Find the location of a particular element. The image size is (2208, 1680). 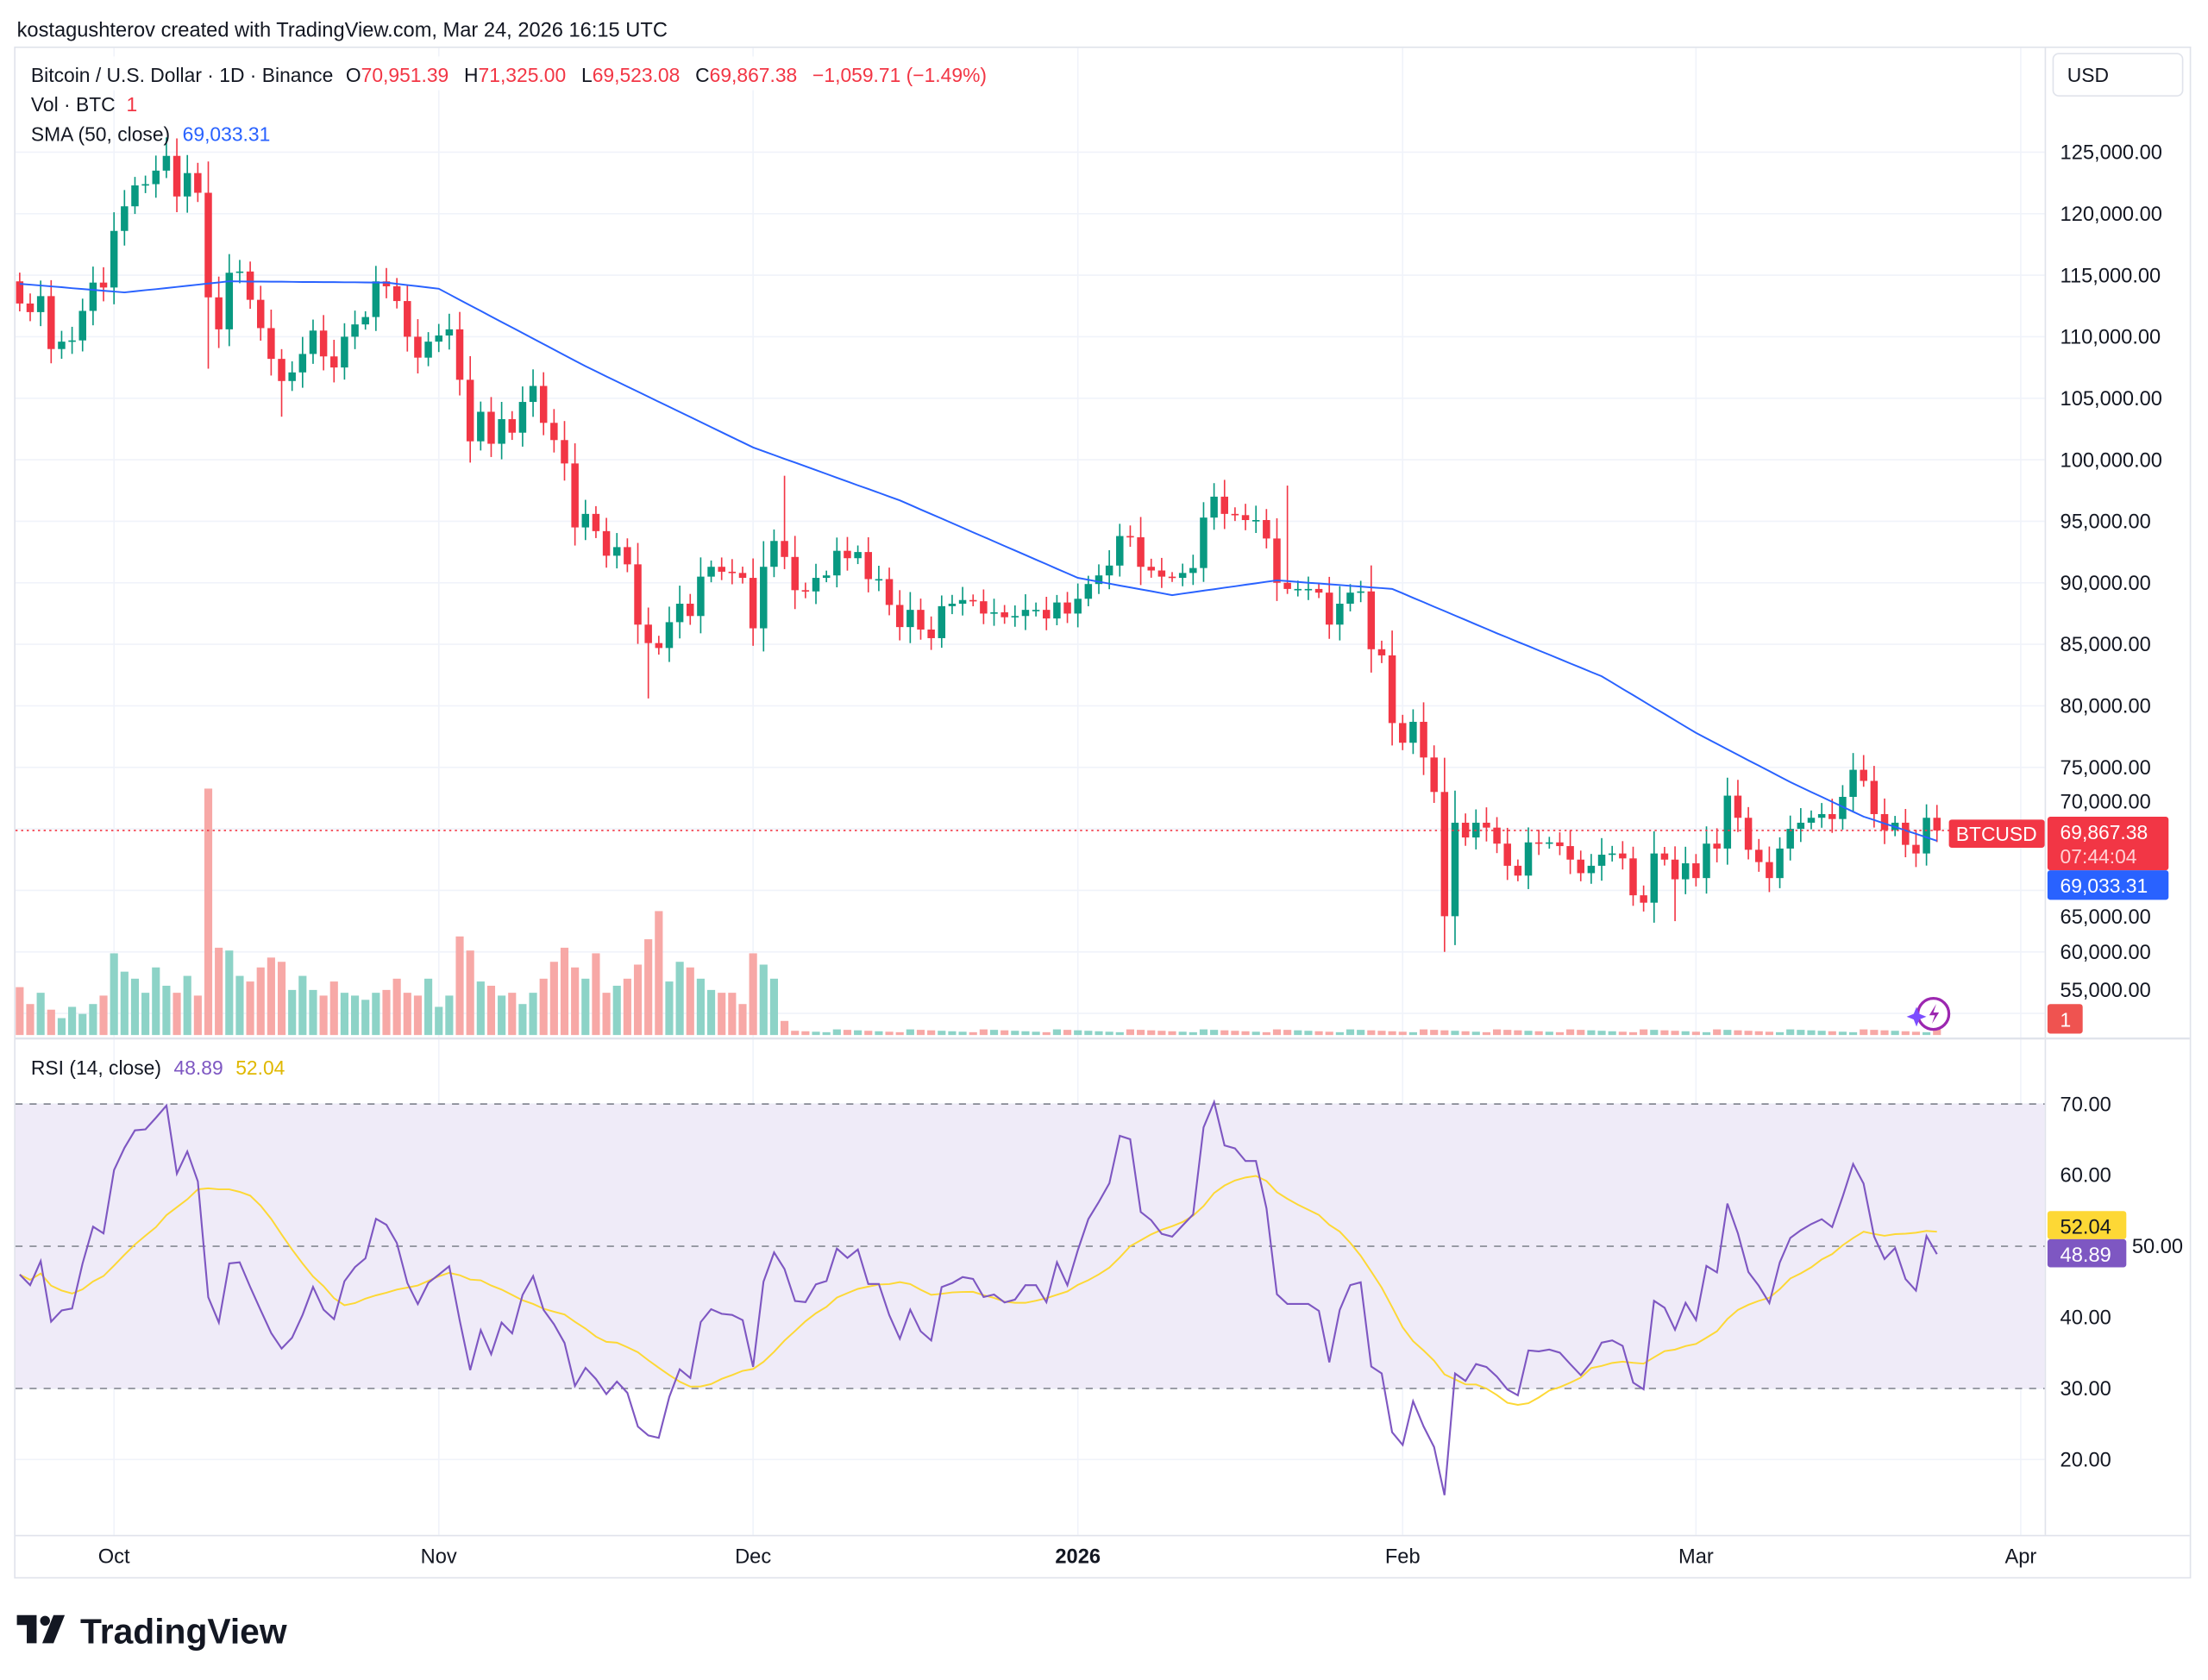

volume-bars is located at coordinates (979, 912).